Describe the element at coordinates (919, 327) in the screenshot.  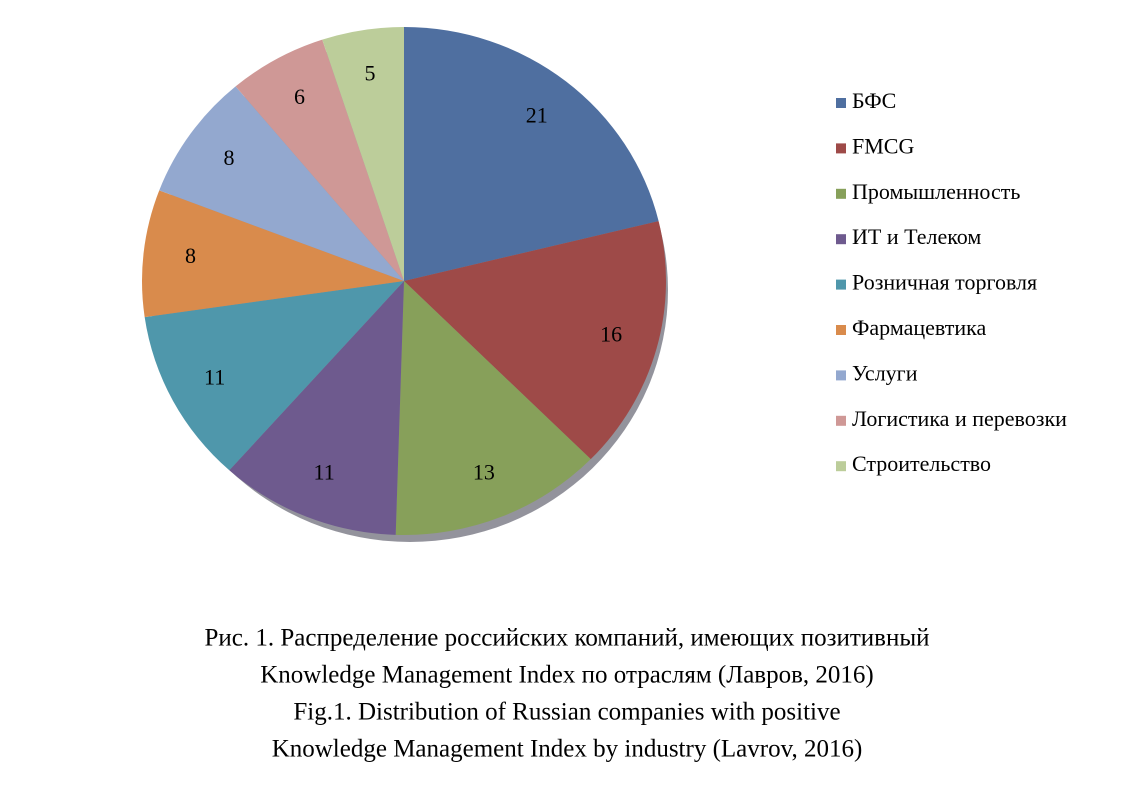
I see `legend-label: Фармацевтика` at that location.